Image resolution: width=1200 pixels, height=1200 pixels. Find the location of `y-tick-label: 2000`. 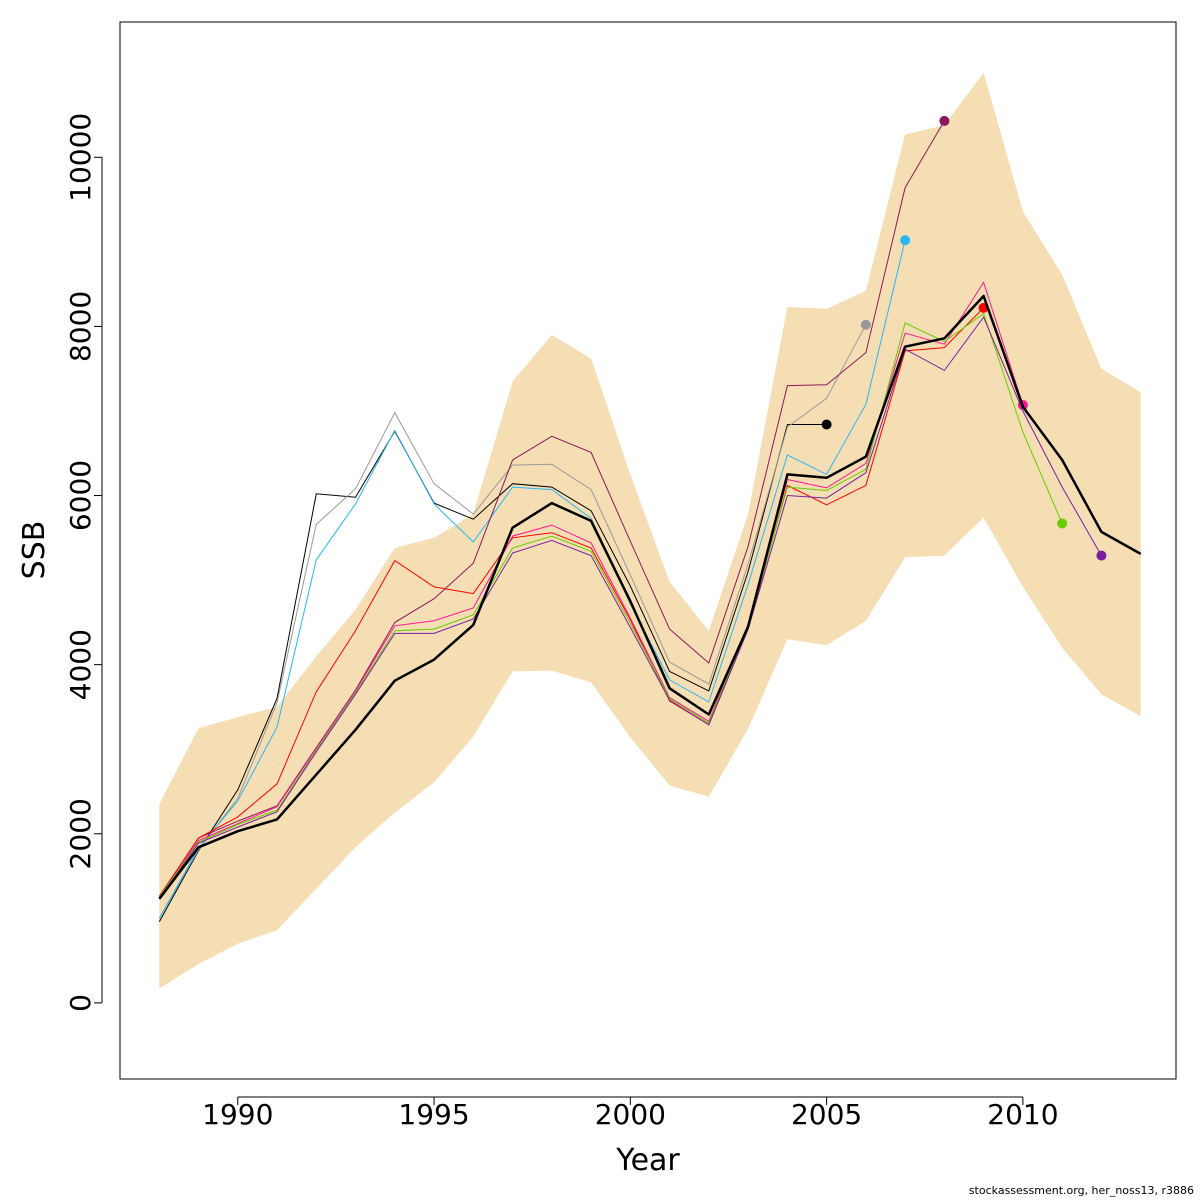

y-tick-label: 2000 is located at coordinates (80, 833).